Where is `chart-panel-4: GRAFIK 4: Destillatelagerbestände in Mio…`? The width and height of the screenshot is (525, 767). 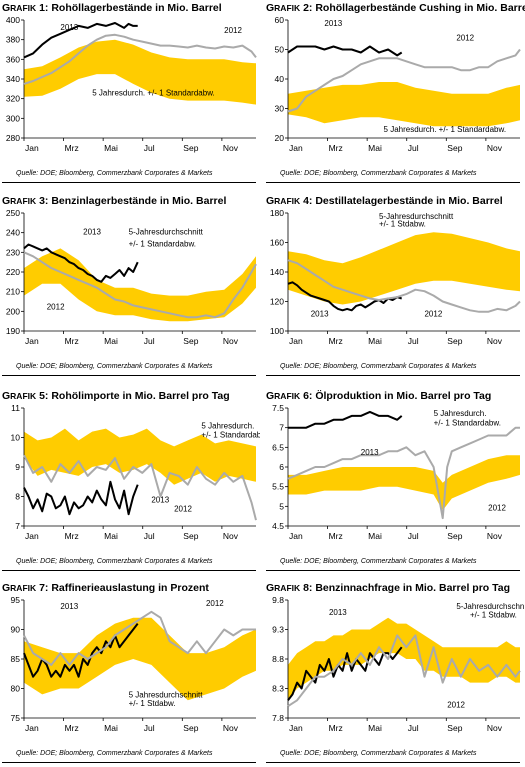 chart-panel-4: GRAFIK 4: Destillatelagerbestände in Mio… is located at coordinates (395, 287).